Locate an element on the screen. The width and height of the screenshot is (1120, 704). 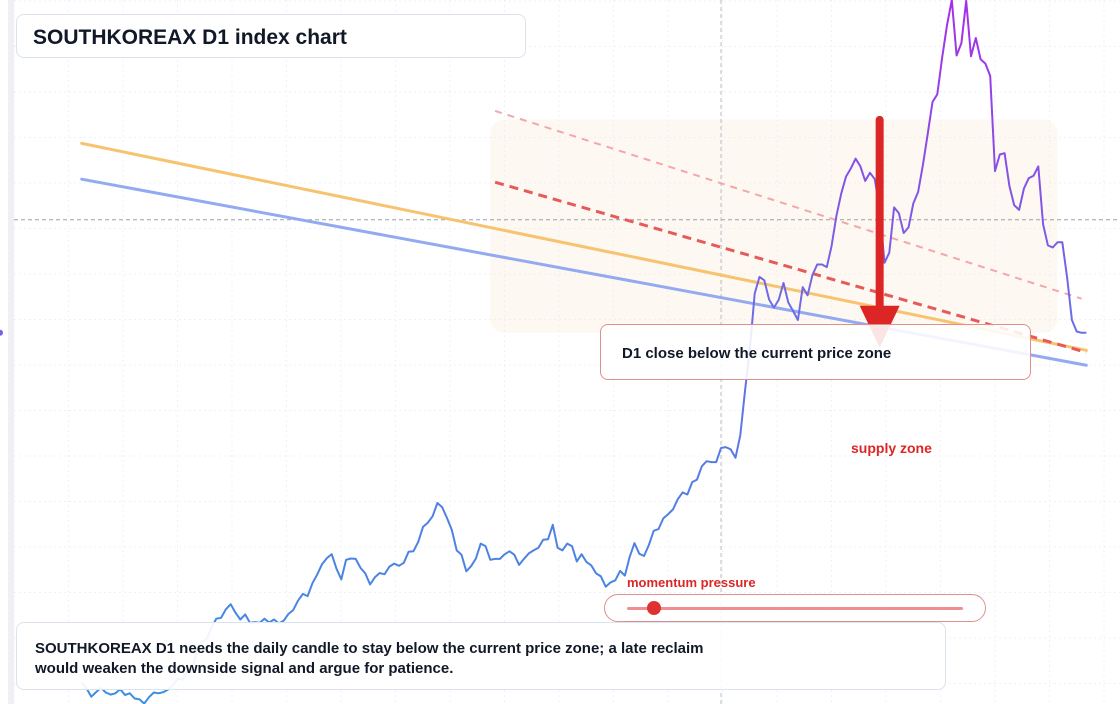
momentum-bar is located at coordinates (795, 608).